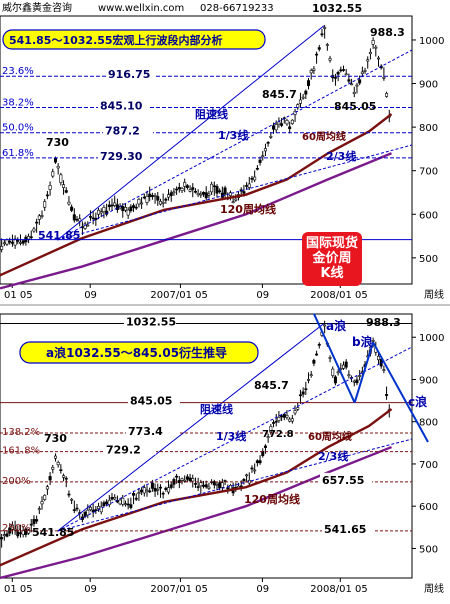  I want to click on x-tick-label: 2007/01 05, so click(178, 295).